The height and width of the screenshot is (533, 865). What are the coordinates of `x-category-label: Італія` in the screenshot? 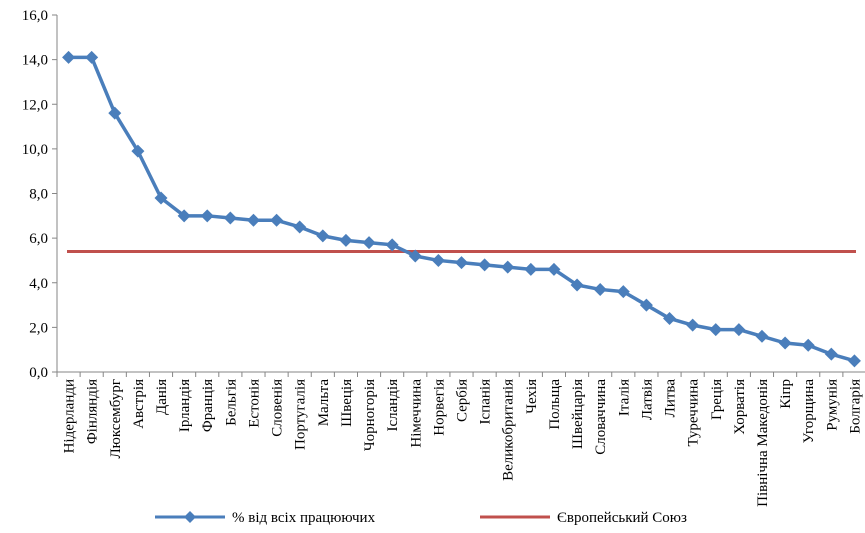 It's located at (624, 397).